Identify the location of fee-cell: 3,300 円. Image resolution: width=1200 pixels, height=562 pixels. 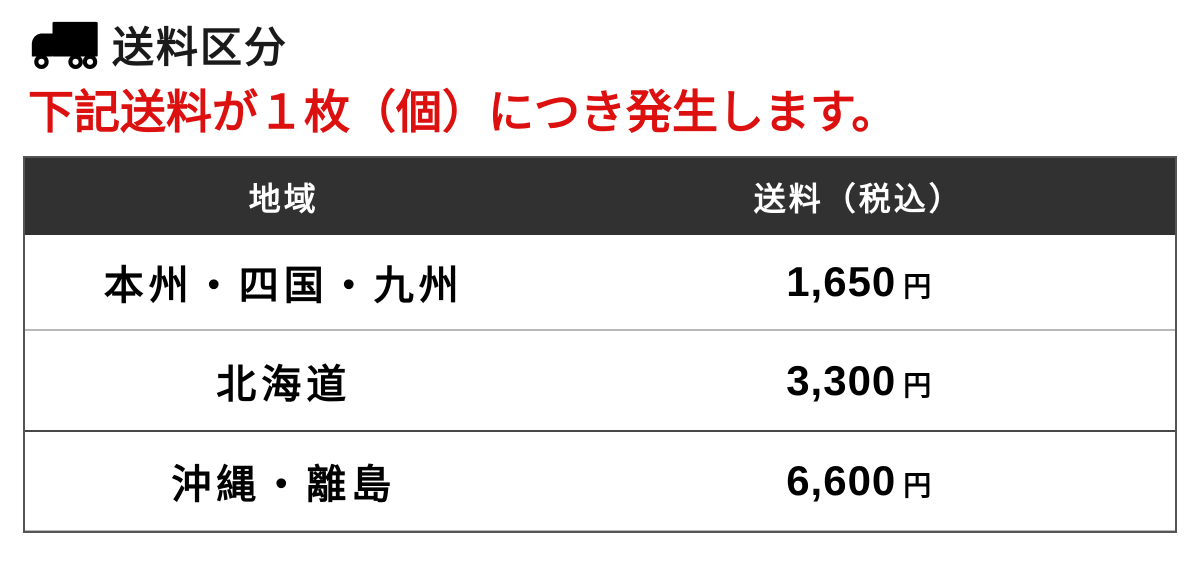
(859, 380).